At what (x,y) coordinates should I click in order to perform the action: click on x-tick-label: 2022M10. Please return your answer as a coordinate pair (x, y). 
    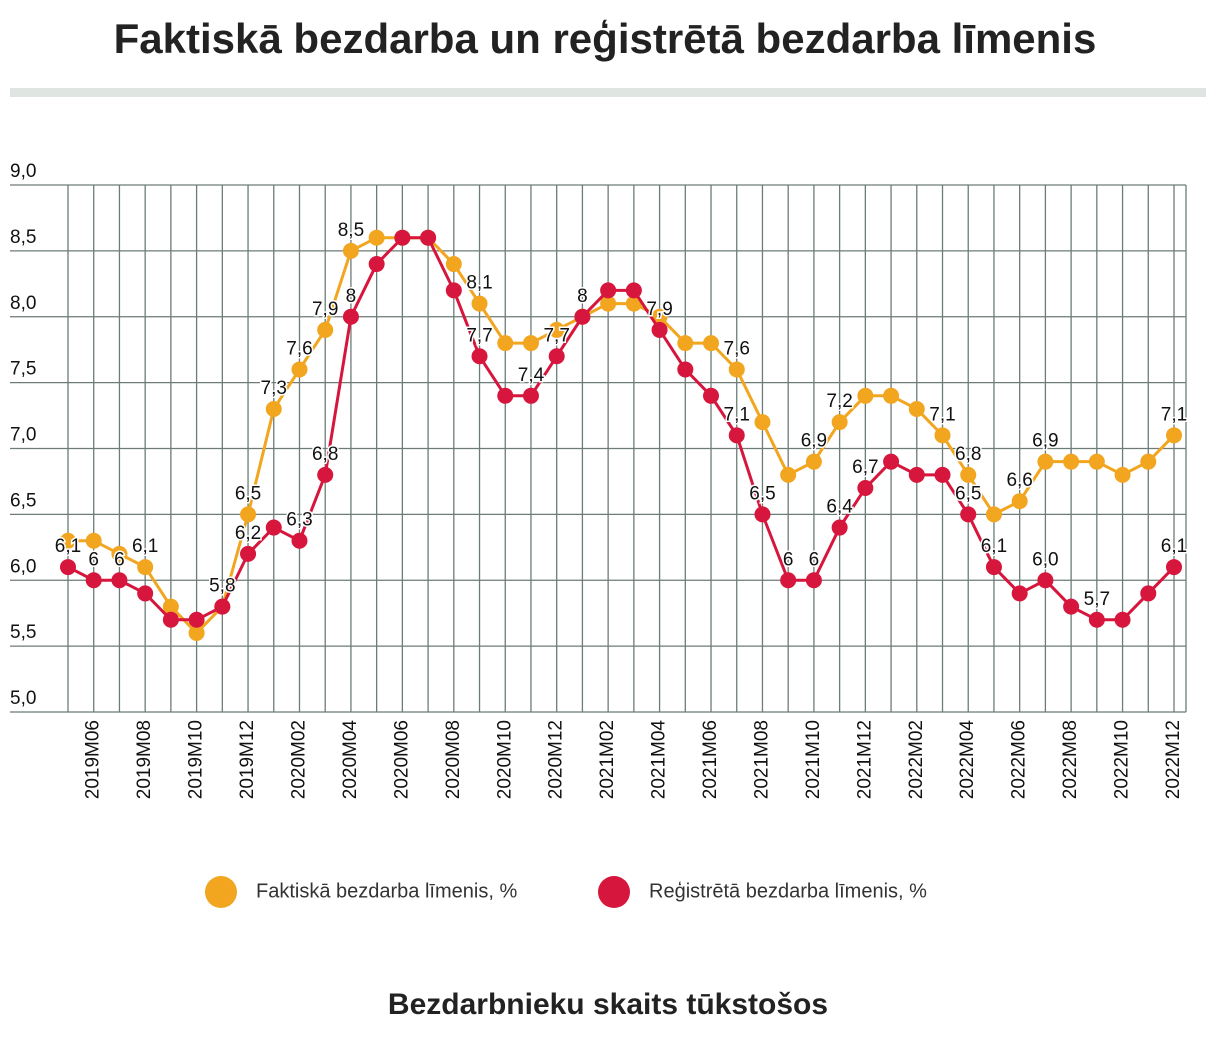
    Looking at the image, I should click on (1122, 759).